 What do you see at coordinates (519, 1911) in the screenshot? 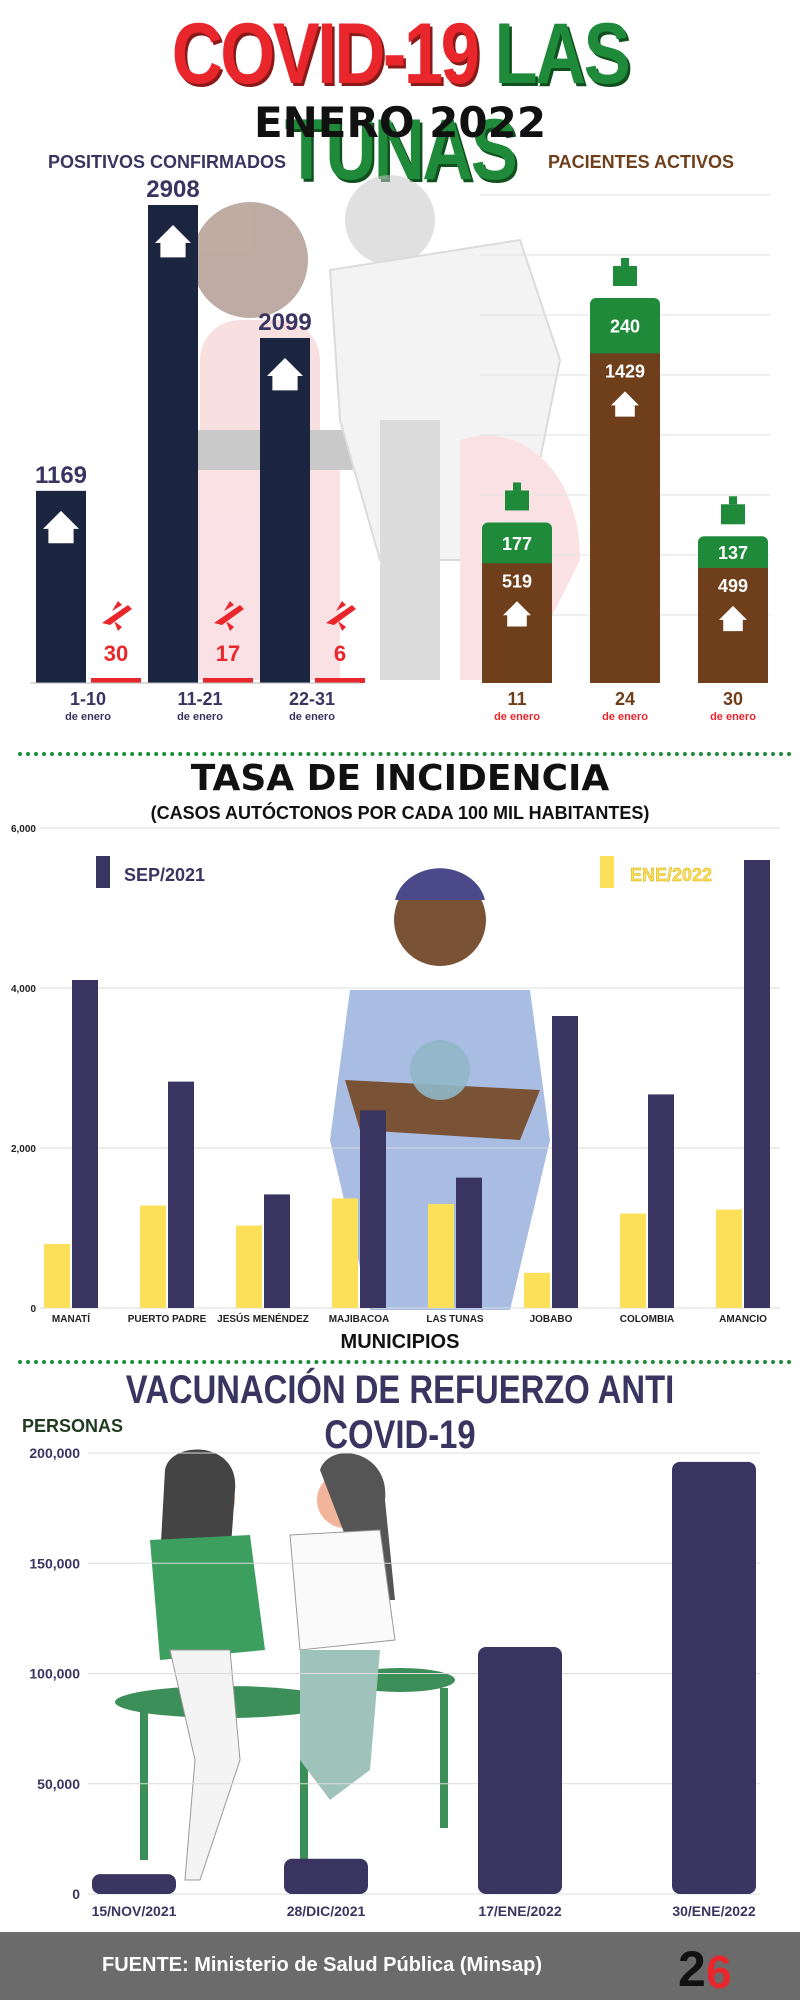
I see `vaccination-category: 17/ENE/2022` at bounding box center [519, 1911].